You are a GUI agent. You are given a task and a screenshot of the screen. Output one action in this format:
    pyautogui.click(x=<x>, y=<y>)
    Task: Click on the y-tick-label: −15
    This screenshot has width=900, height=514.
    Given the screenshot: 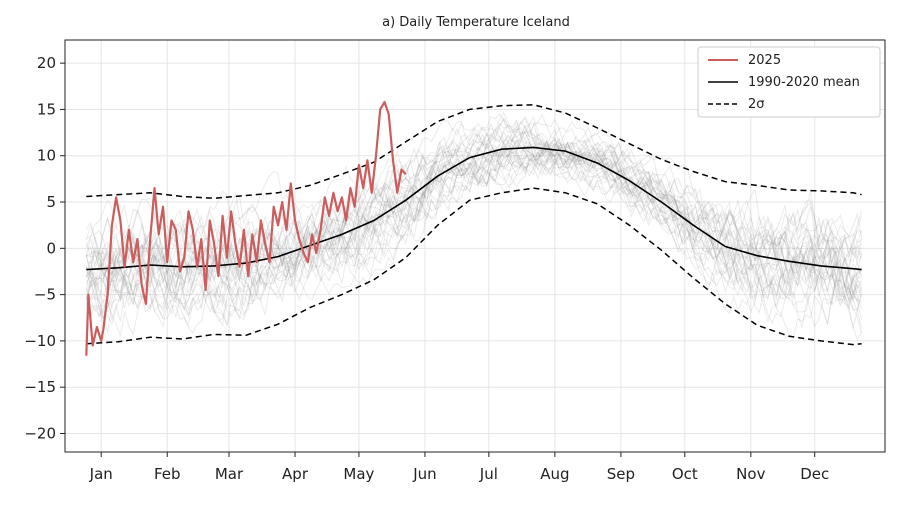 What is the action you would take?
    pyautogui.click(x=40, y=387)
    